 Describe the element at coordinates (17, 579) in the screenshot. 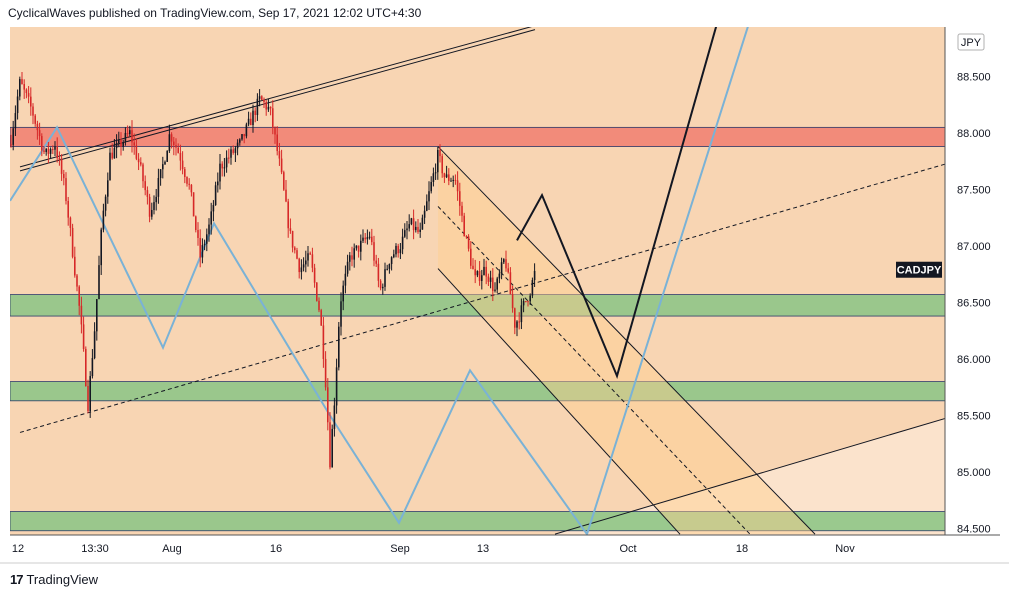

I see `tradingview-logo-icon: 17` at that location.